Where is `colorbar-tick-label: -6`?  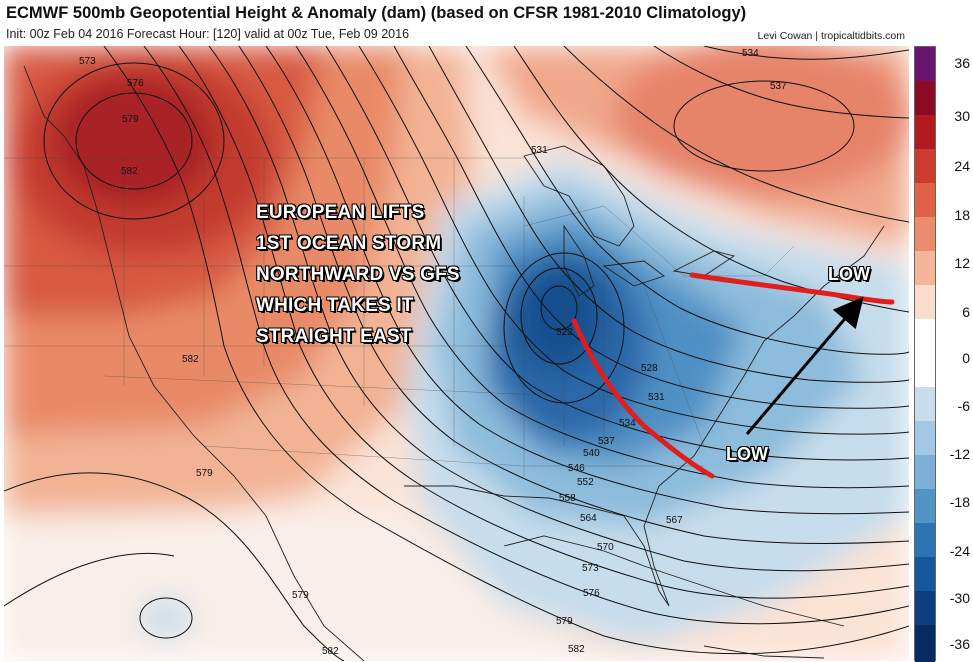 colorbar-tick-label: -6 is located at coordinates (963, 406).